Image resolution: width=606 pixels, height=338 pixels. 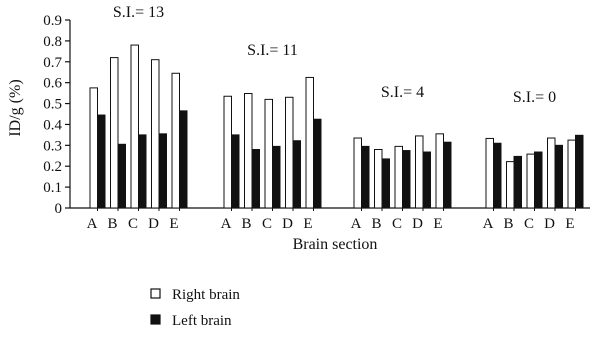 What do you see at coordinates (335, 244) in the screenshot?
I see `x-axis-title: Brain section` at bounding box center [335, 244].